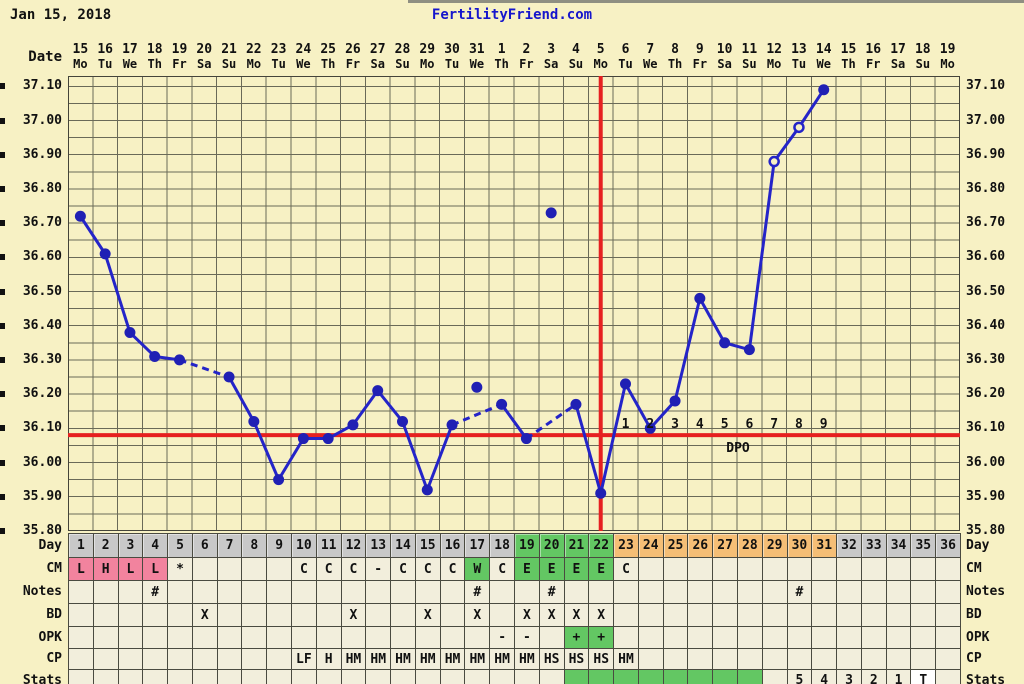 This screenshot has height=684, width=1024. Describe the element at coordinates (427, 545) in the screenshot. I see `day-cell-day-15: 15` at that location.